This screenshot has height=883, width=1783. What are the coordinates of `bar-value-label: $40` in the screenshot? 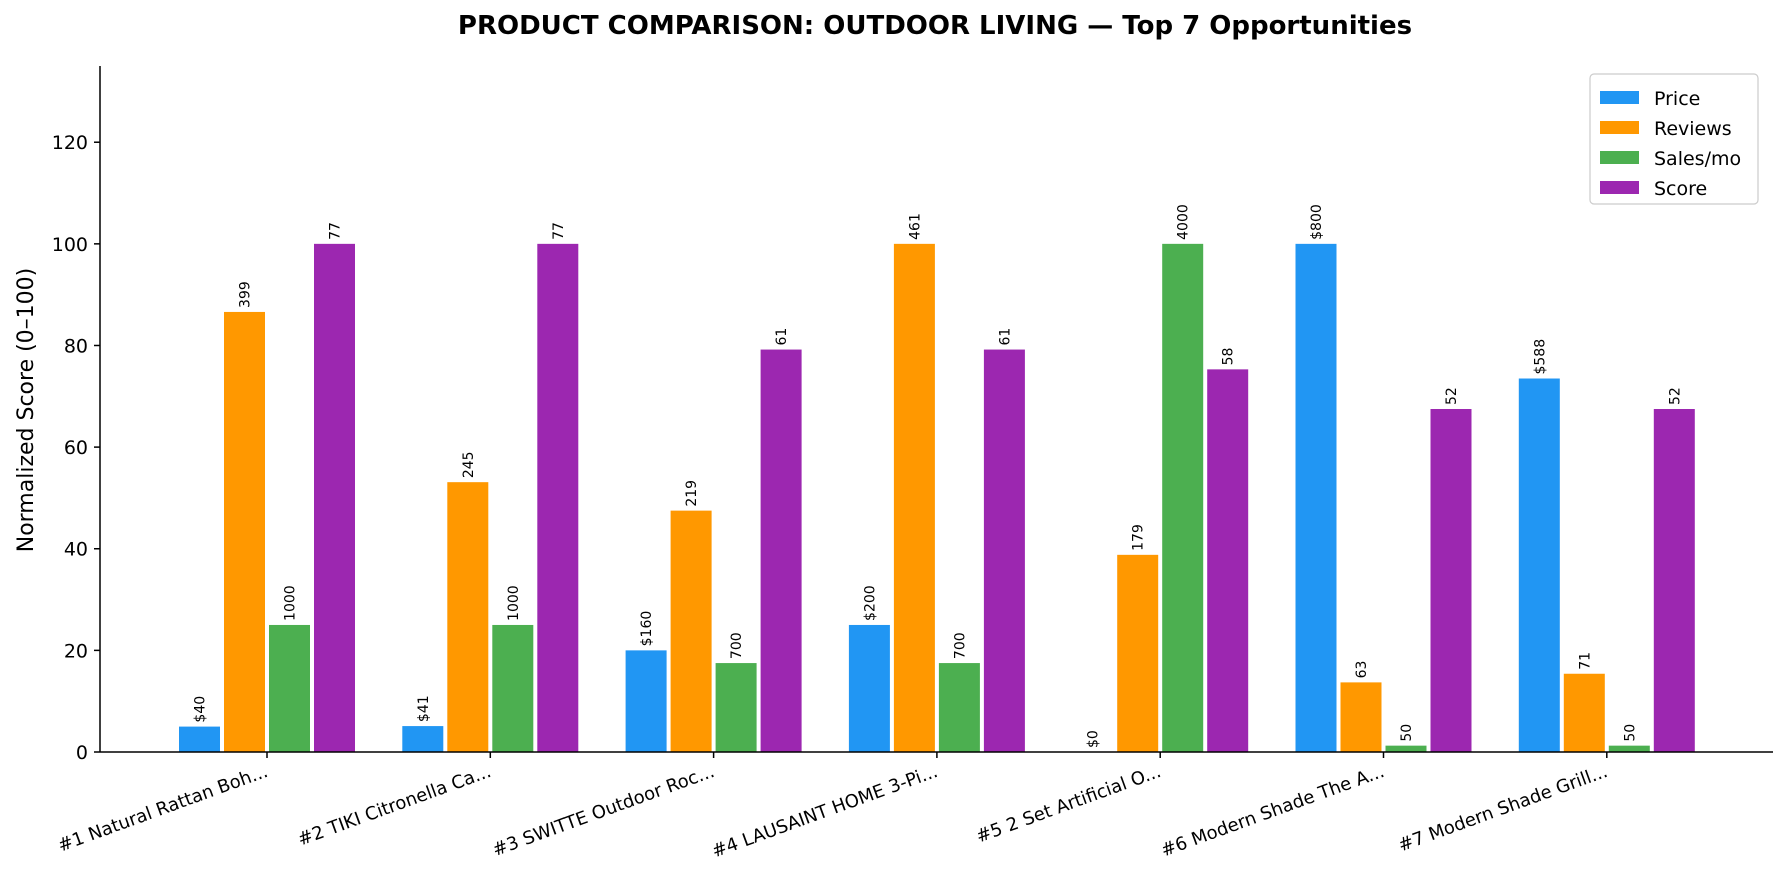 It's located at (201, 709).